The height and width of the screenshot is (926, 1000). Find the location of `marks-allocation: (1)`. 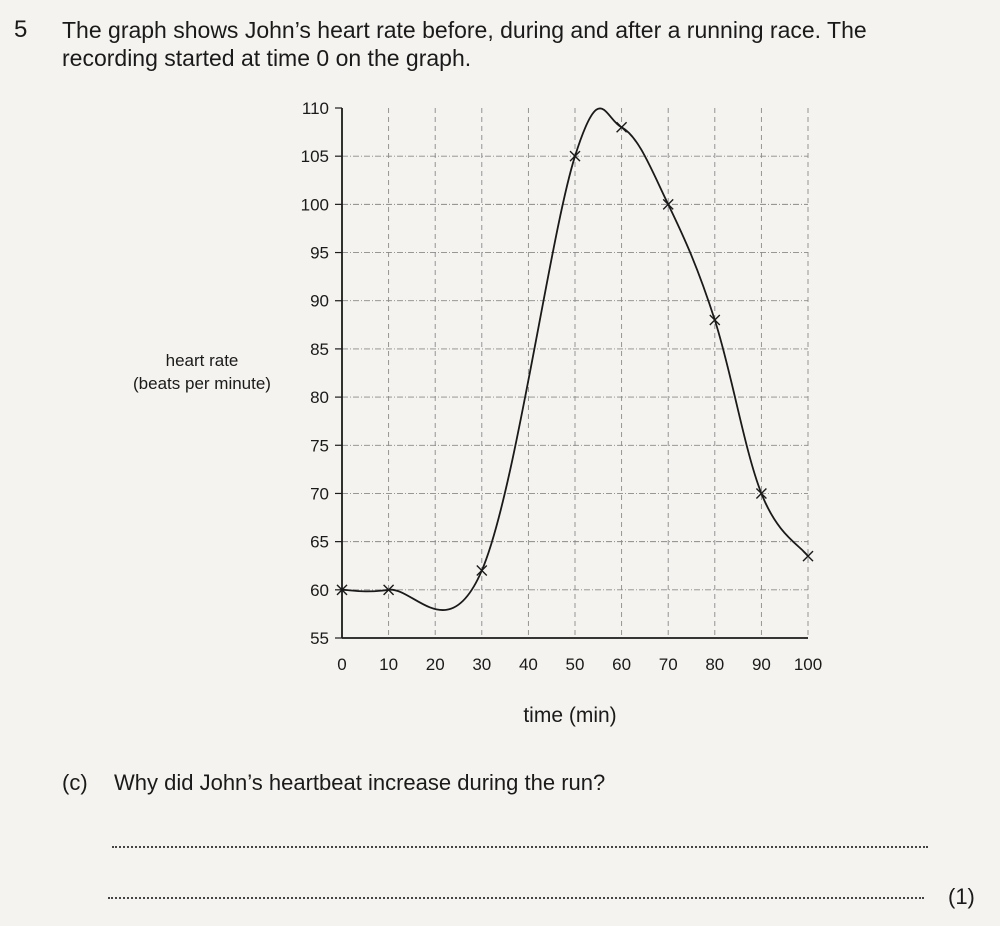

marks-allocation: (1) is located at coordinates (961, 896).